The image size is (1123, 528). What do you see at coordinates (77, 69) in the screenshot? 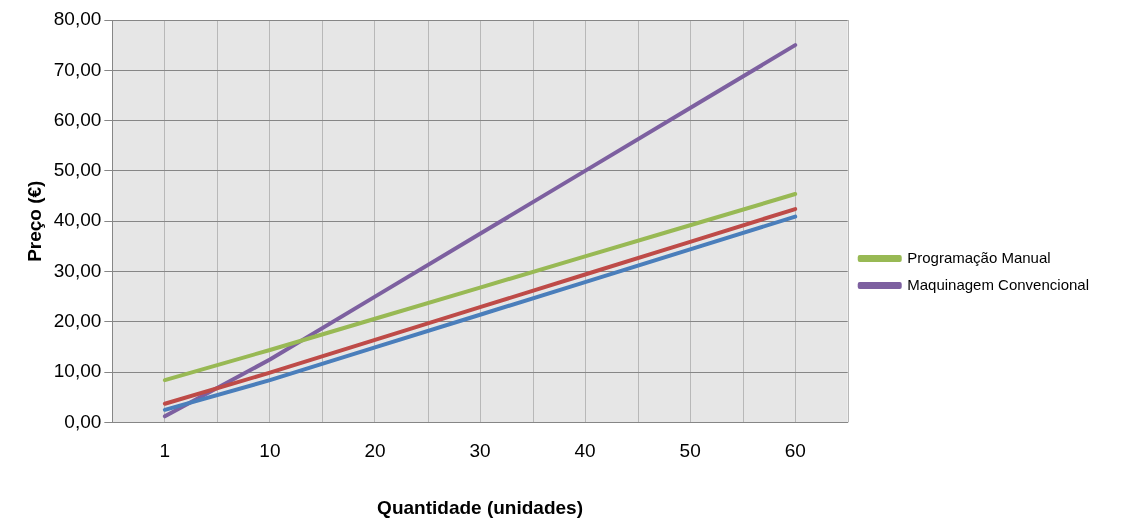
I see `y-tick-label: 70,00` at bounding box center [77, 69].